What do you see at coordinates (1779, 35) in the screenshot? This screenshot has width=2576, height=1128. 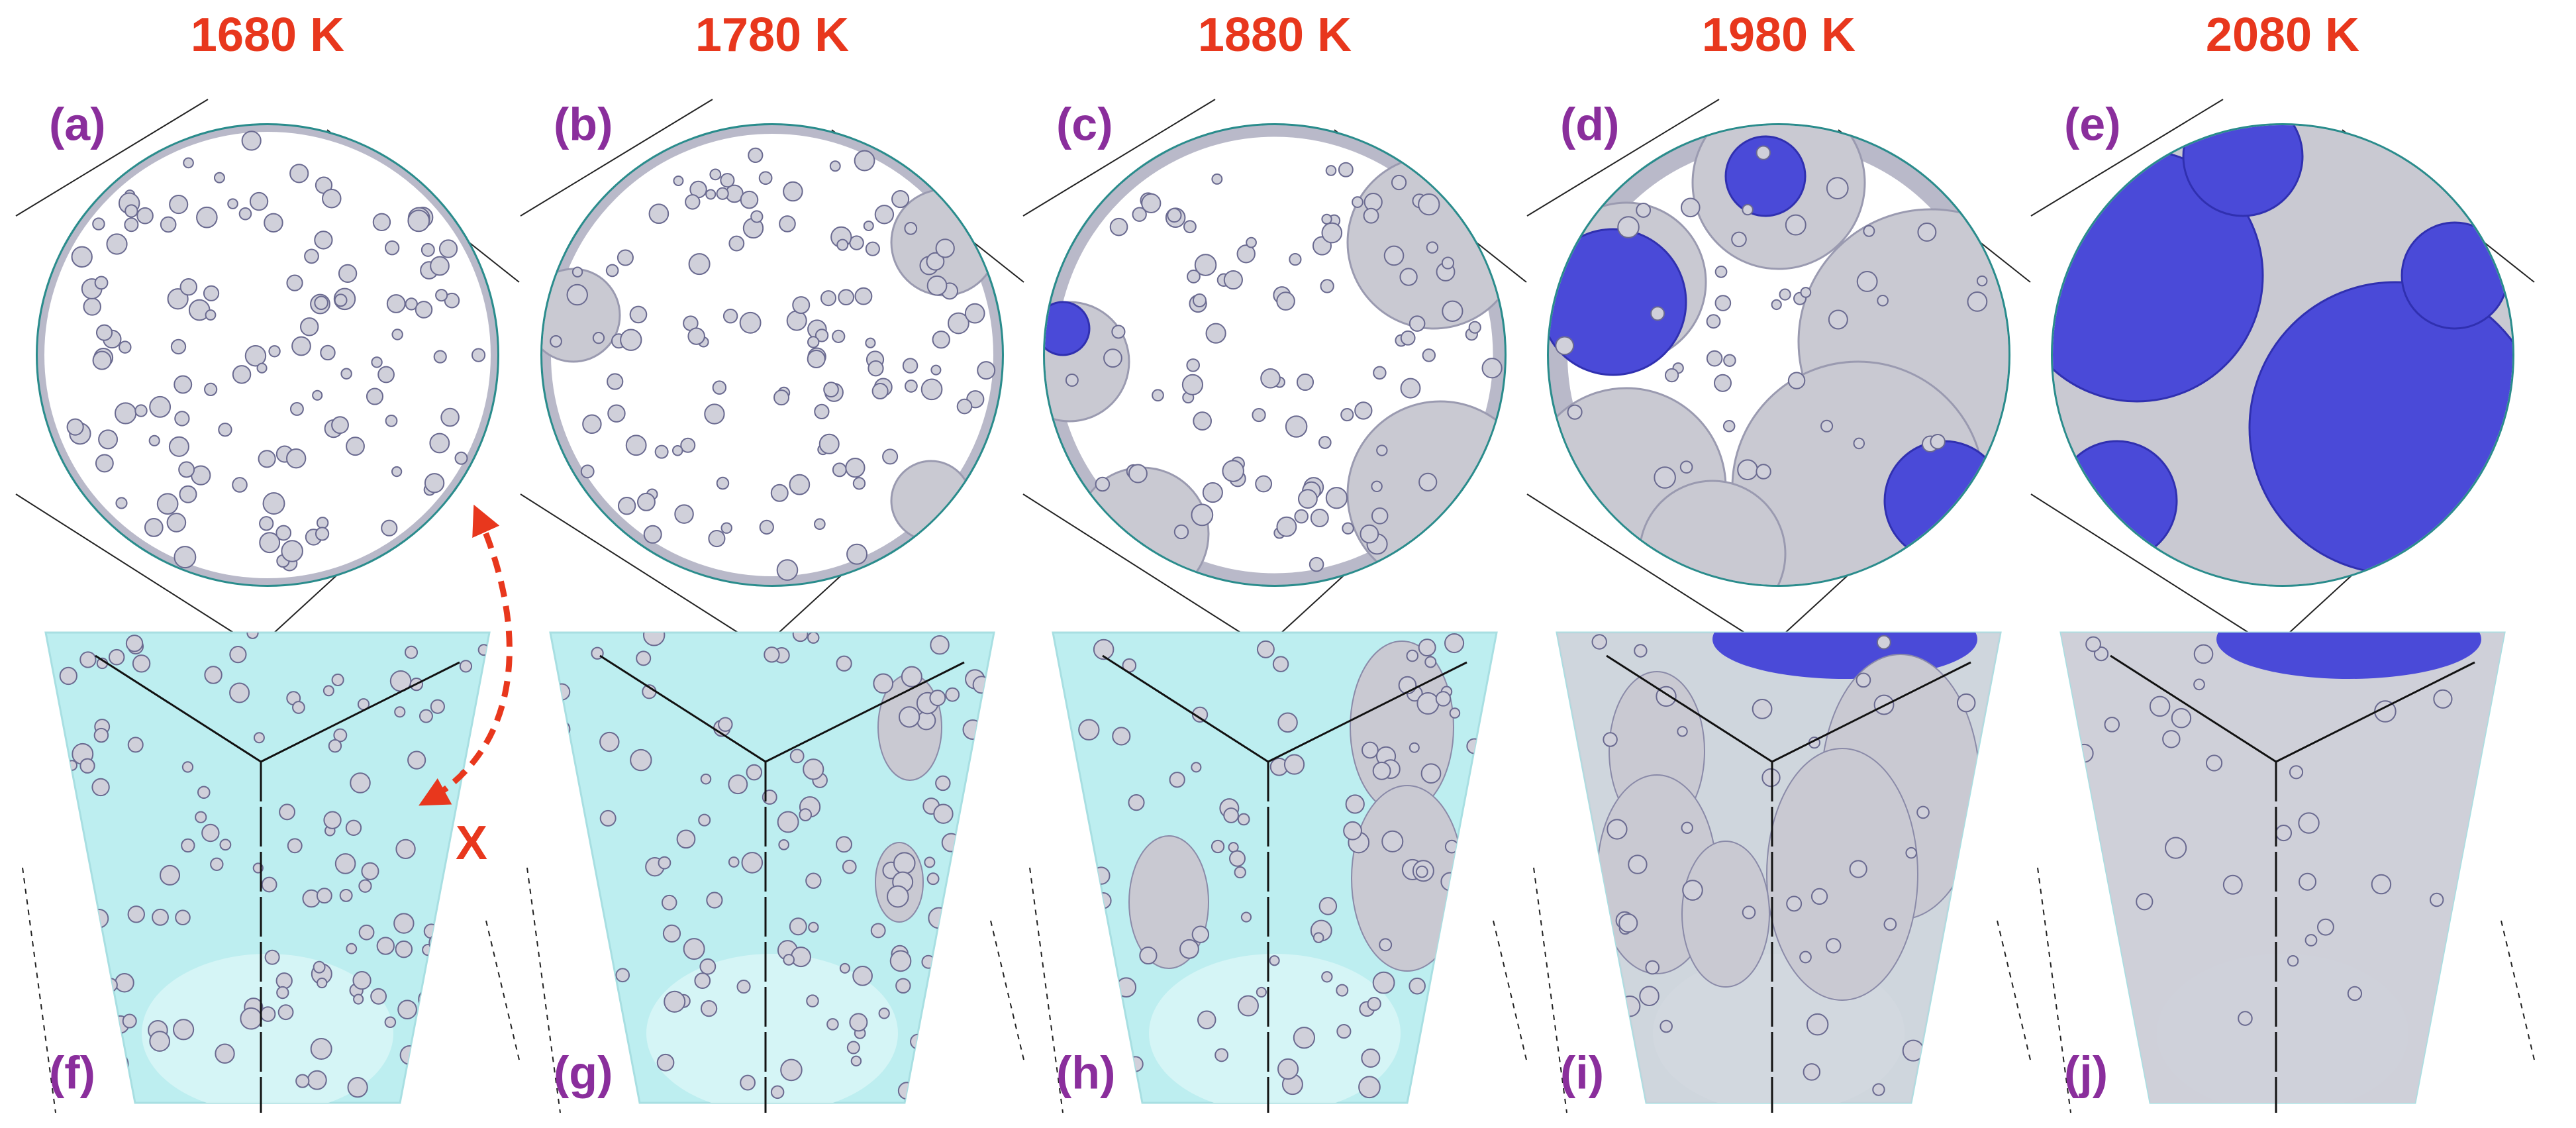 I see `temperature-header: 1980 K` at bounding box center [1779, 35].